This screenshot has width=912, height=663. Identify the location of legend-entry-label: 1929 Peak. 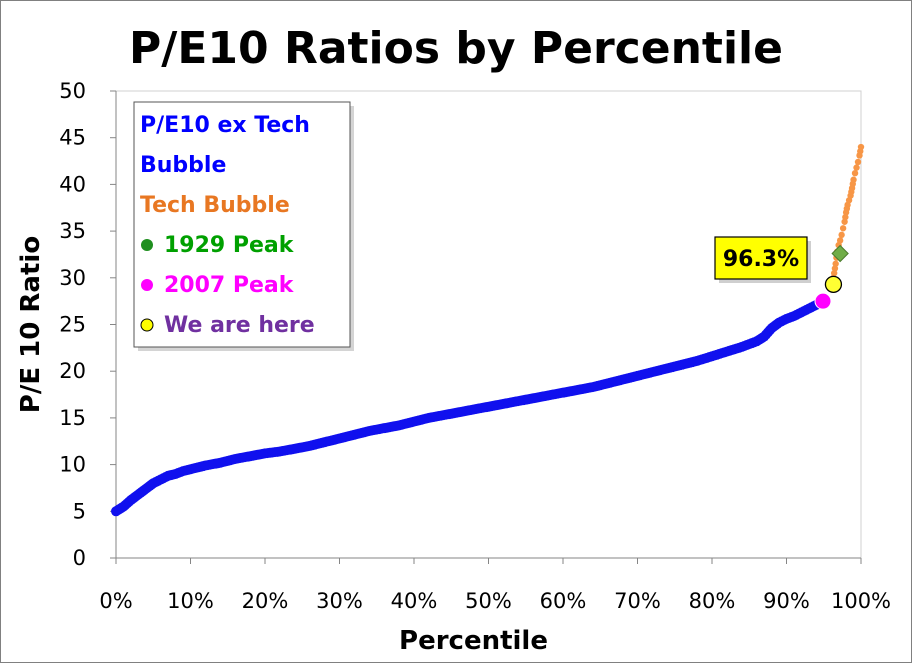
(229, 245).